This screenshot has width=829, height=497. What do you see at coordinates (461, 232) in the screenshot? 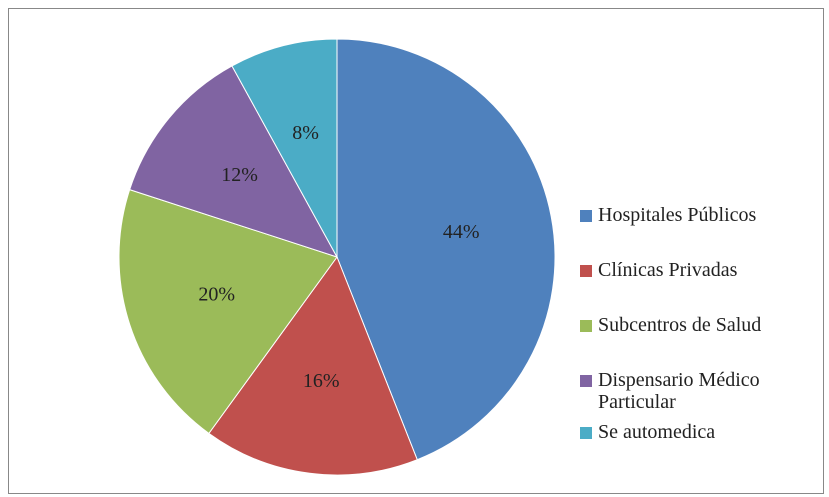
I see `data-label: 44%` at bounding box center [461, 232].